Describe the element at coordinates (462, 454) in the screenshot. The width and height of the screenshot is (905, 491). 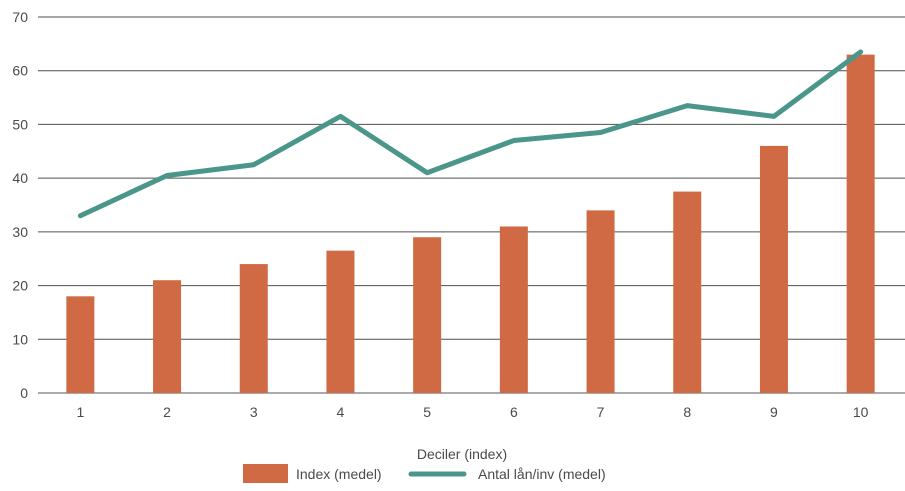
I see `x-axis-title: Deciler (index)` at that location.